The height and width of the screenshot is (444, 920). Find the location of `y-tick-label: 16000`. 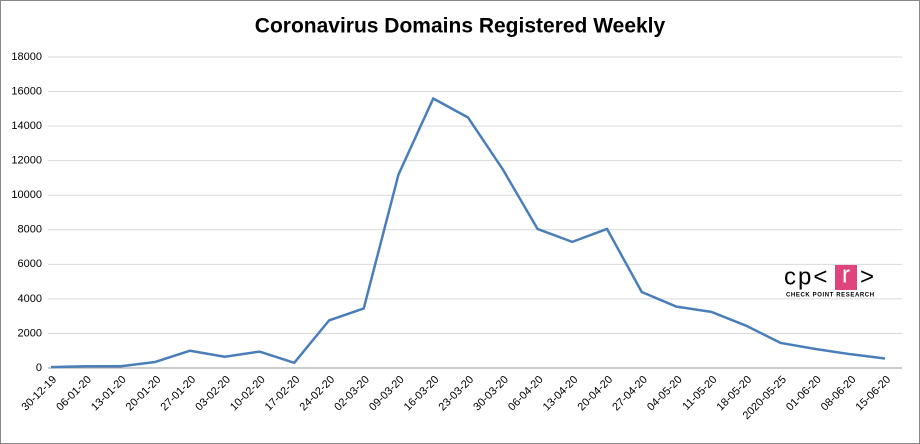

y-tick-label: 16000 is located at coordinates (26, 91).